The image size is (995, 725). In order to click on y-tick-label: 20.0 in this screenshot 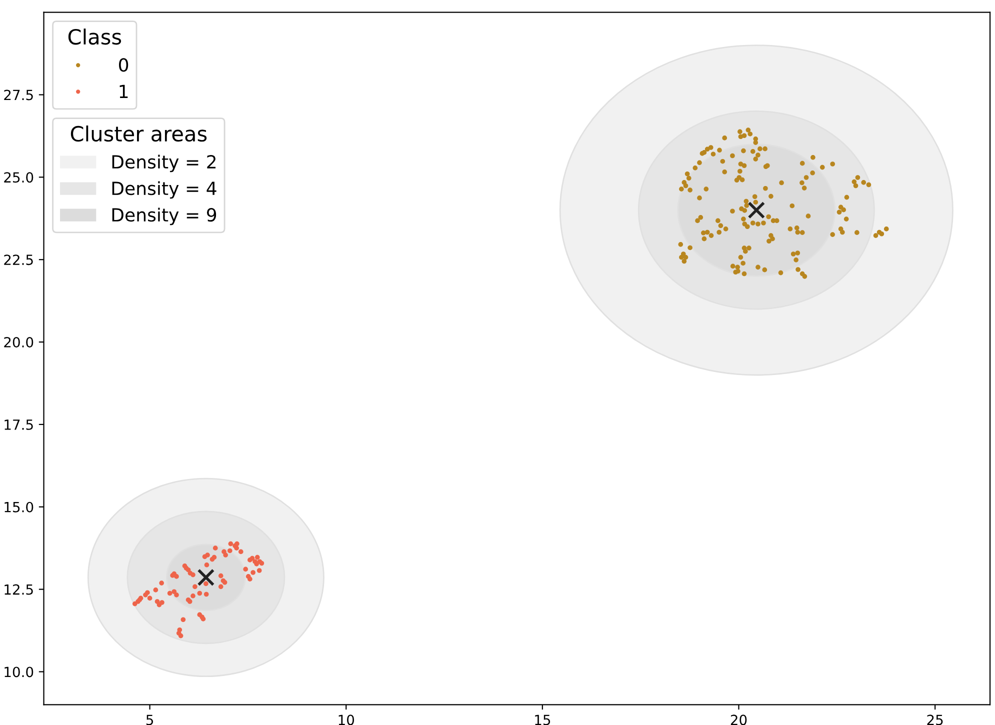, I will do `click(19, 342)`.